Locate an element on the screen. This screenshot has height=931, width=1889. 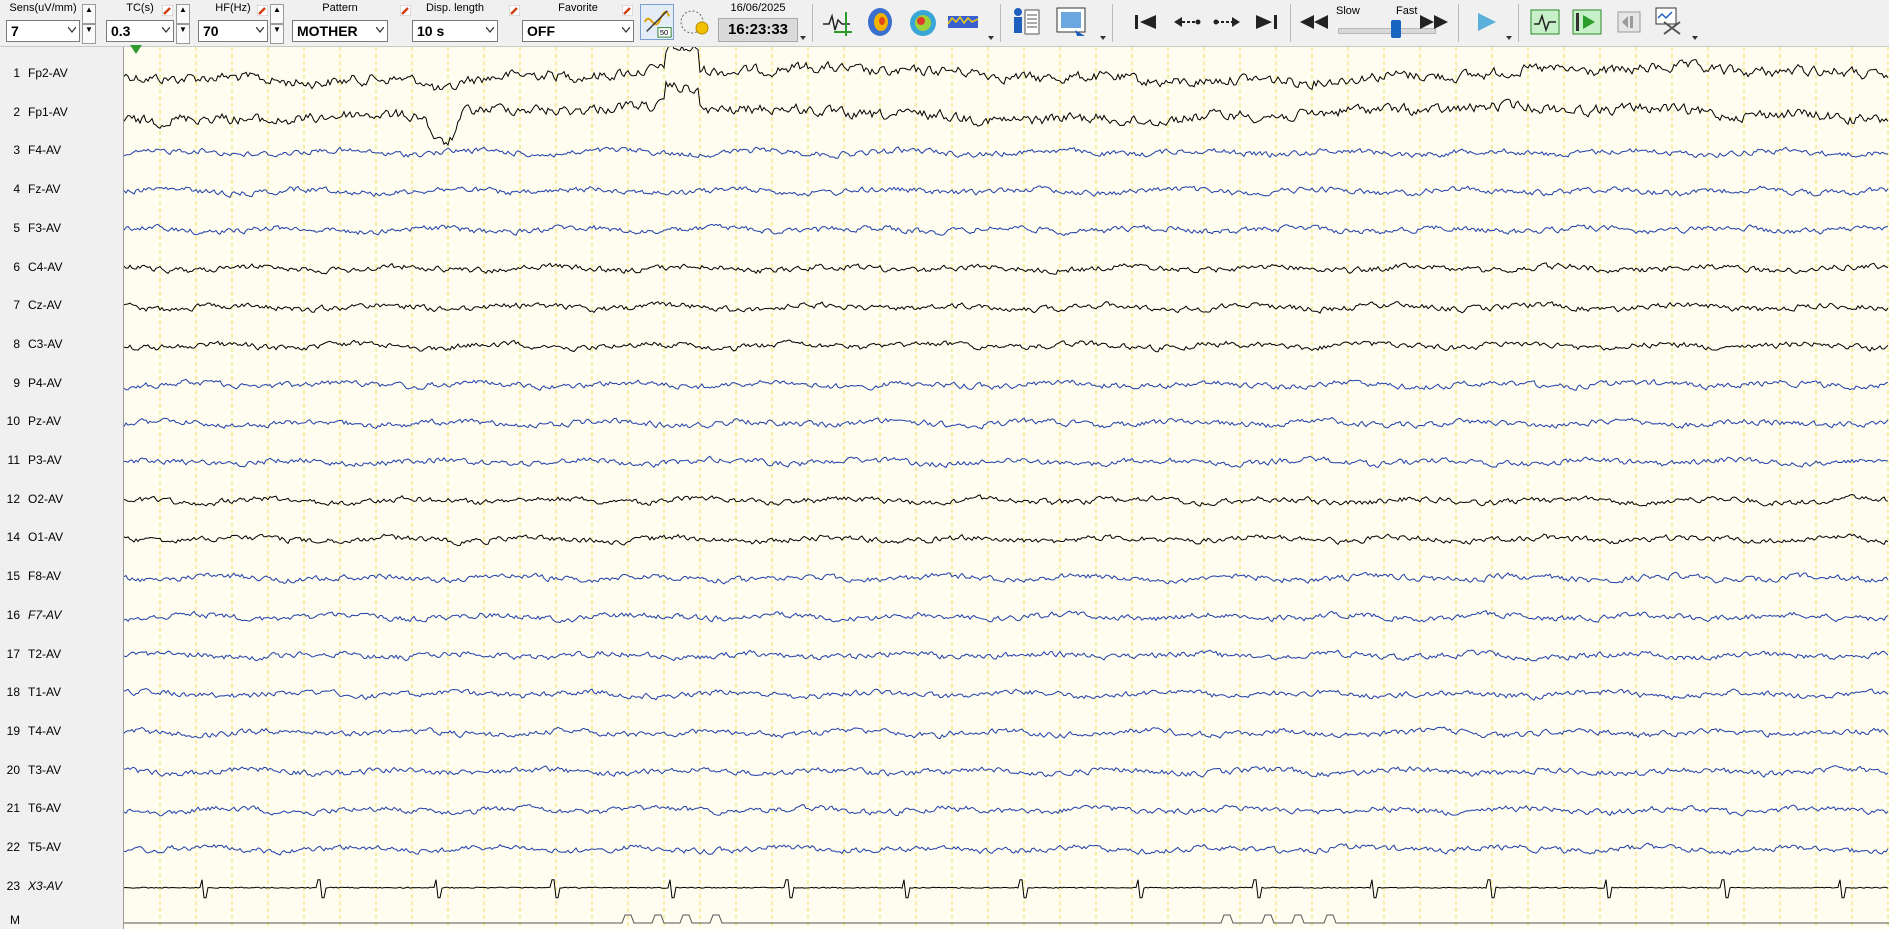
go-start-icon is located at coordinates (1145, 22).